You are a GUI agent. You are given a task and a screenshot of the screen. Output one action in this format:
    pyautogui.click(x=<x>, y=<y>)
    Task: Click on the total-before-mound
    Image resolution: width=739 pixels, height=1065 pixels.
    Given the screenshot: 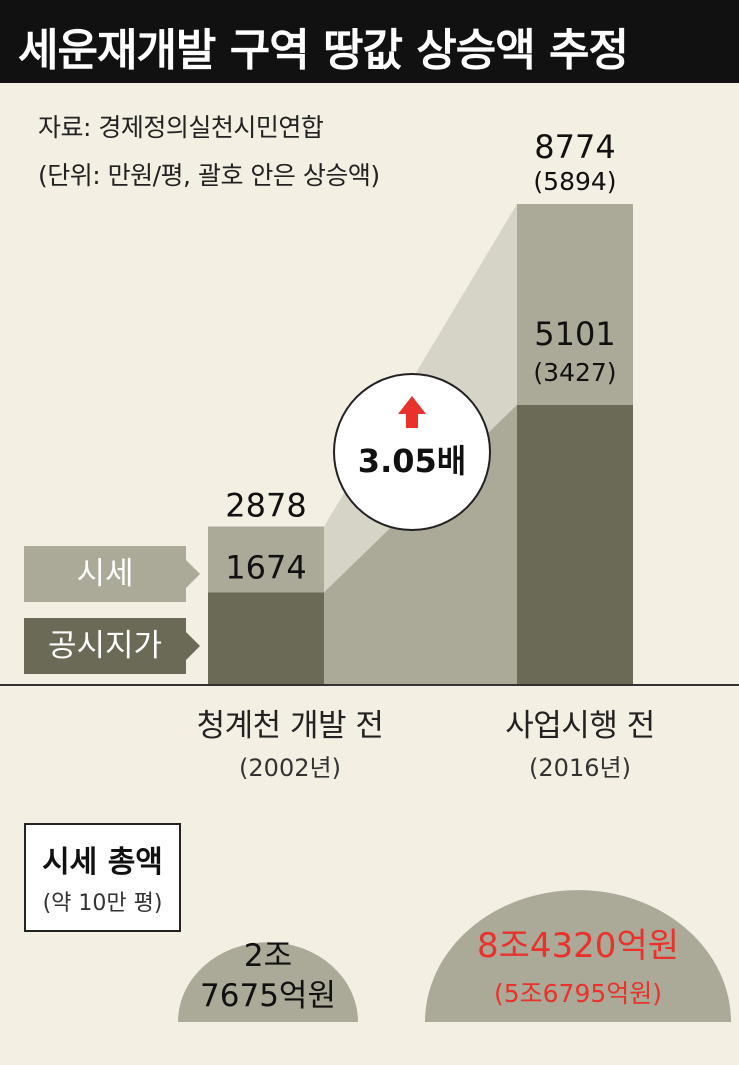 What is the action you would take?
    pyautogui.click(x=268, y=982)
    